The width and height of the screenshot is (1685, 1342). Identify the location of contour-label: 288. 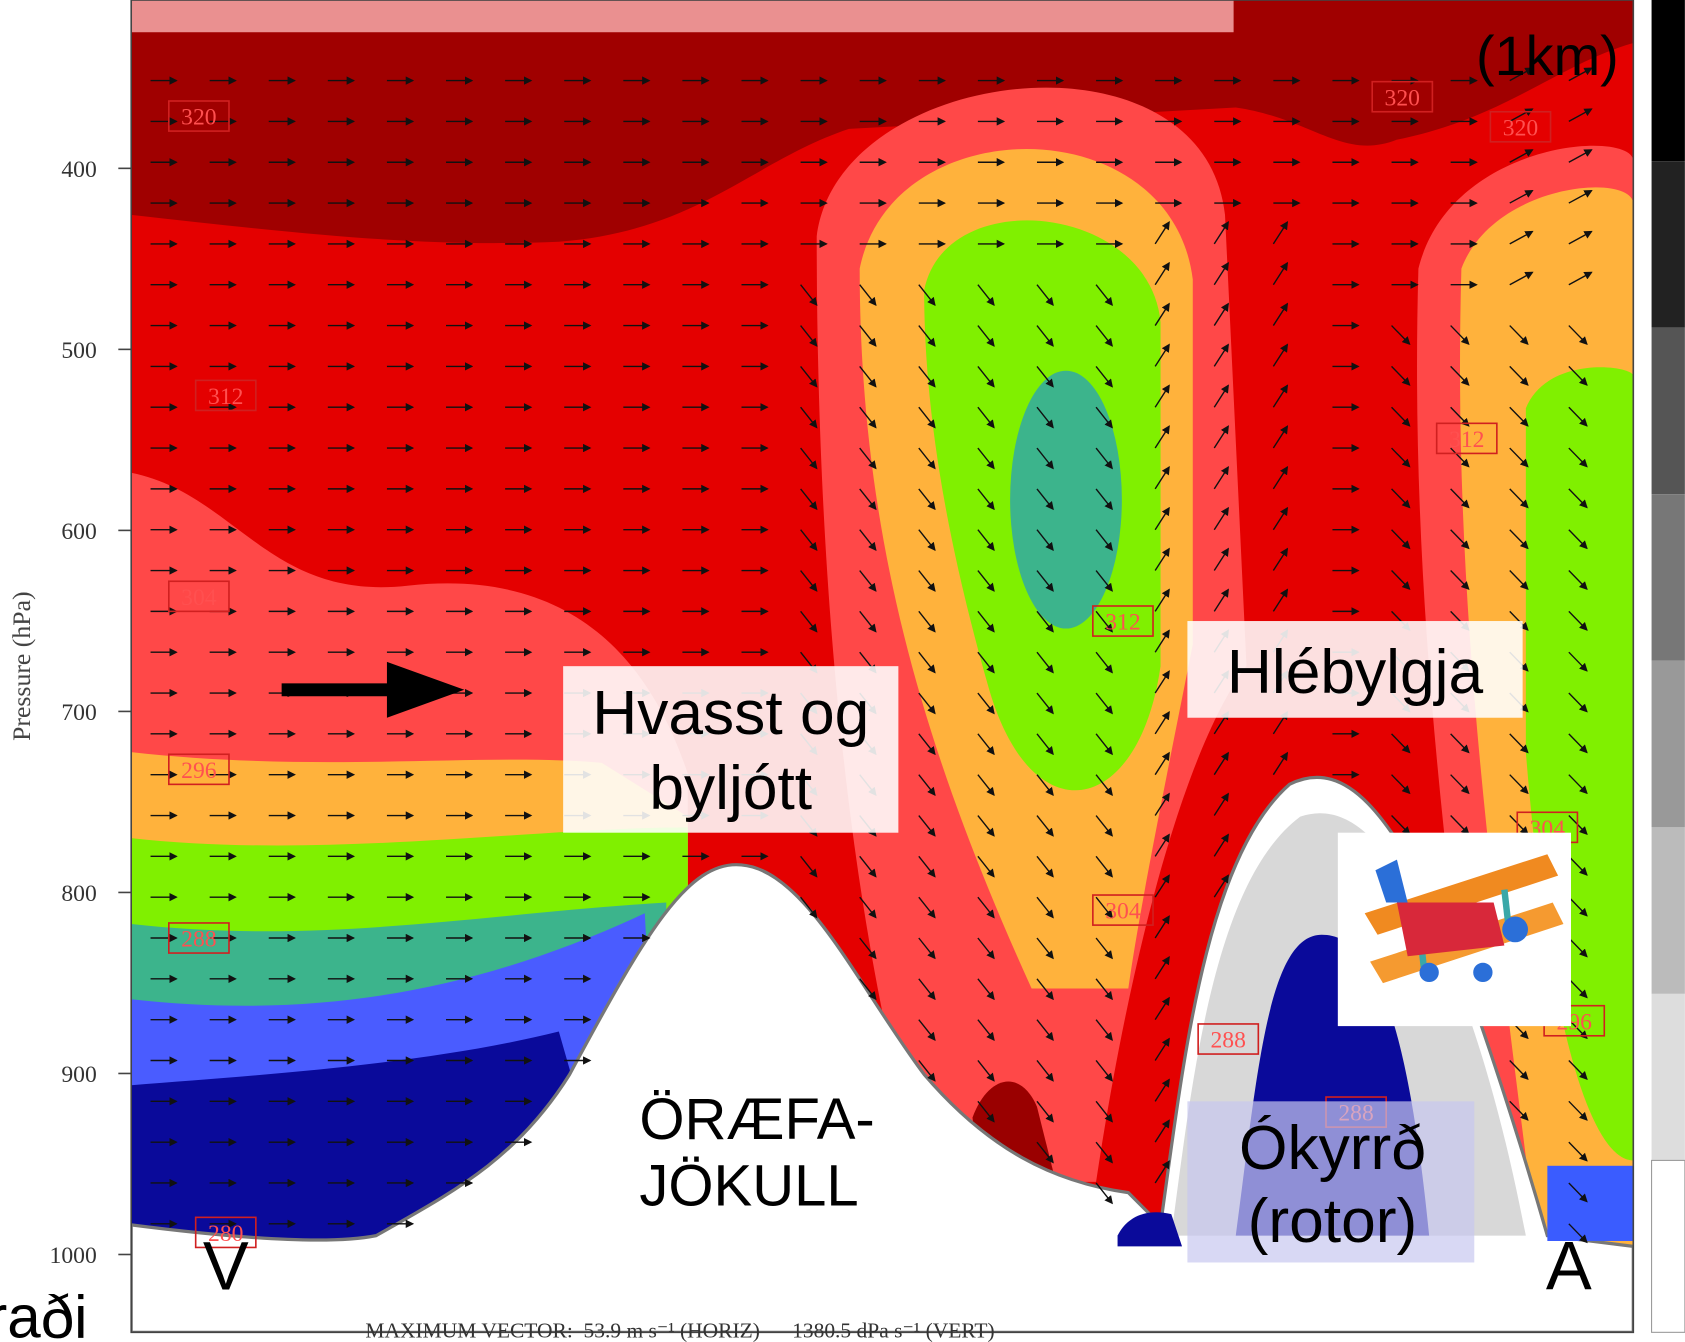
(198, 940).